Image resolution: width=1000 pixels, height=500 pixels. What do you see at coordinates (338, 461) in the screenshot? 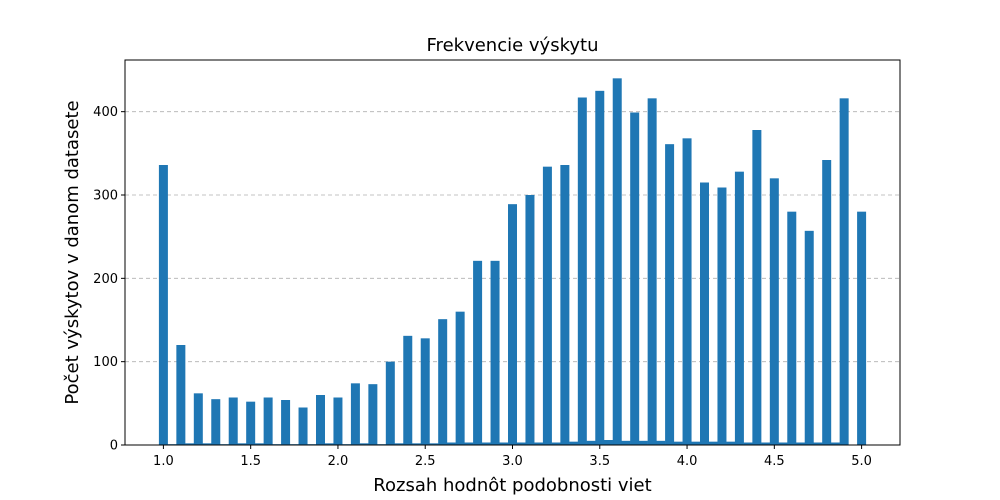
I see `x-tick-label: 2.0` at bounding box center [338, 461].